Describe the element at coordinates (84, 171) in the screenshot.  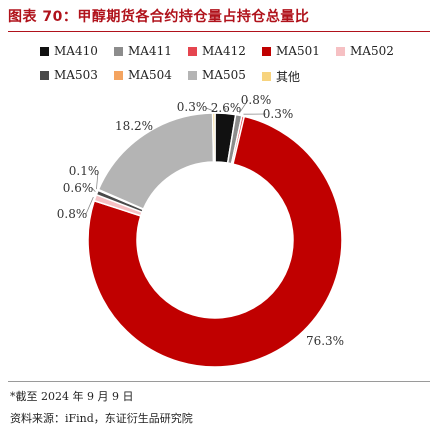
I see `value-label-ma504: 0.1%` at that location.